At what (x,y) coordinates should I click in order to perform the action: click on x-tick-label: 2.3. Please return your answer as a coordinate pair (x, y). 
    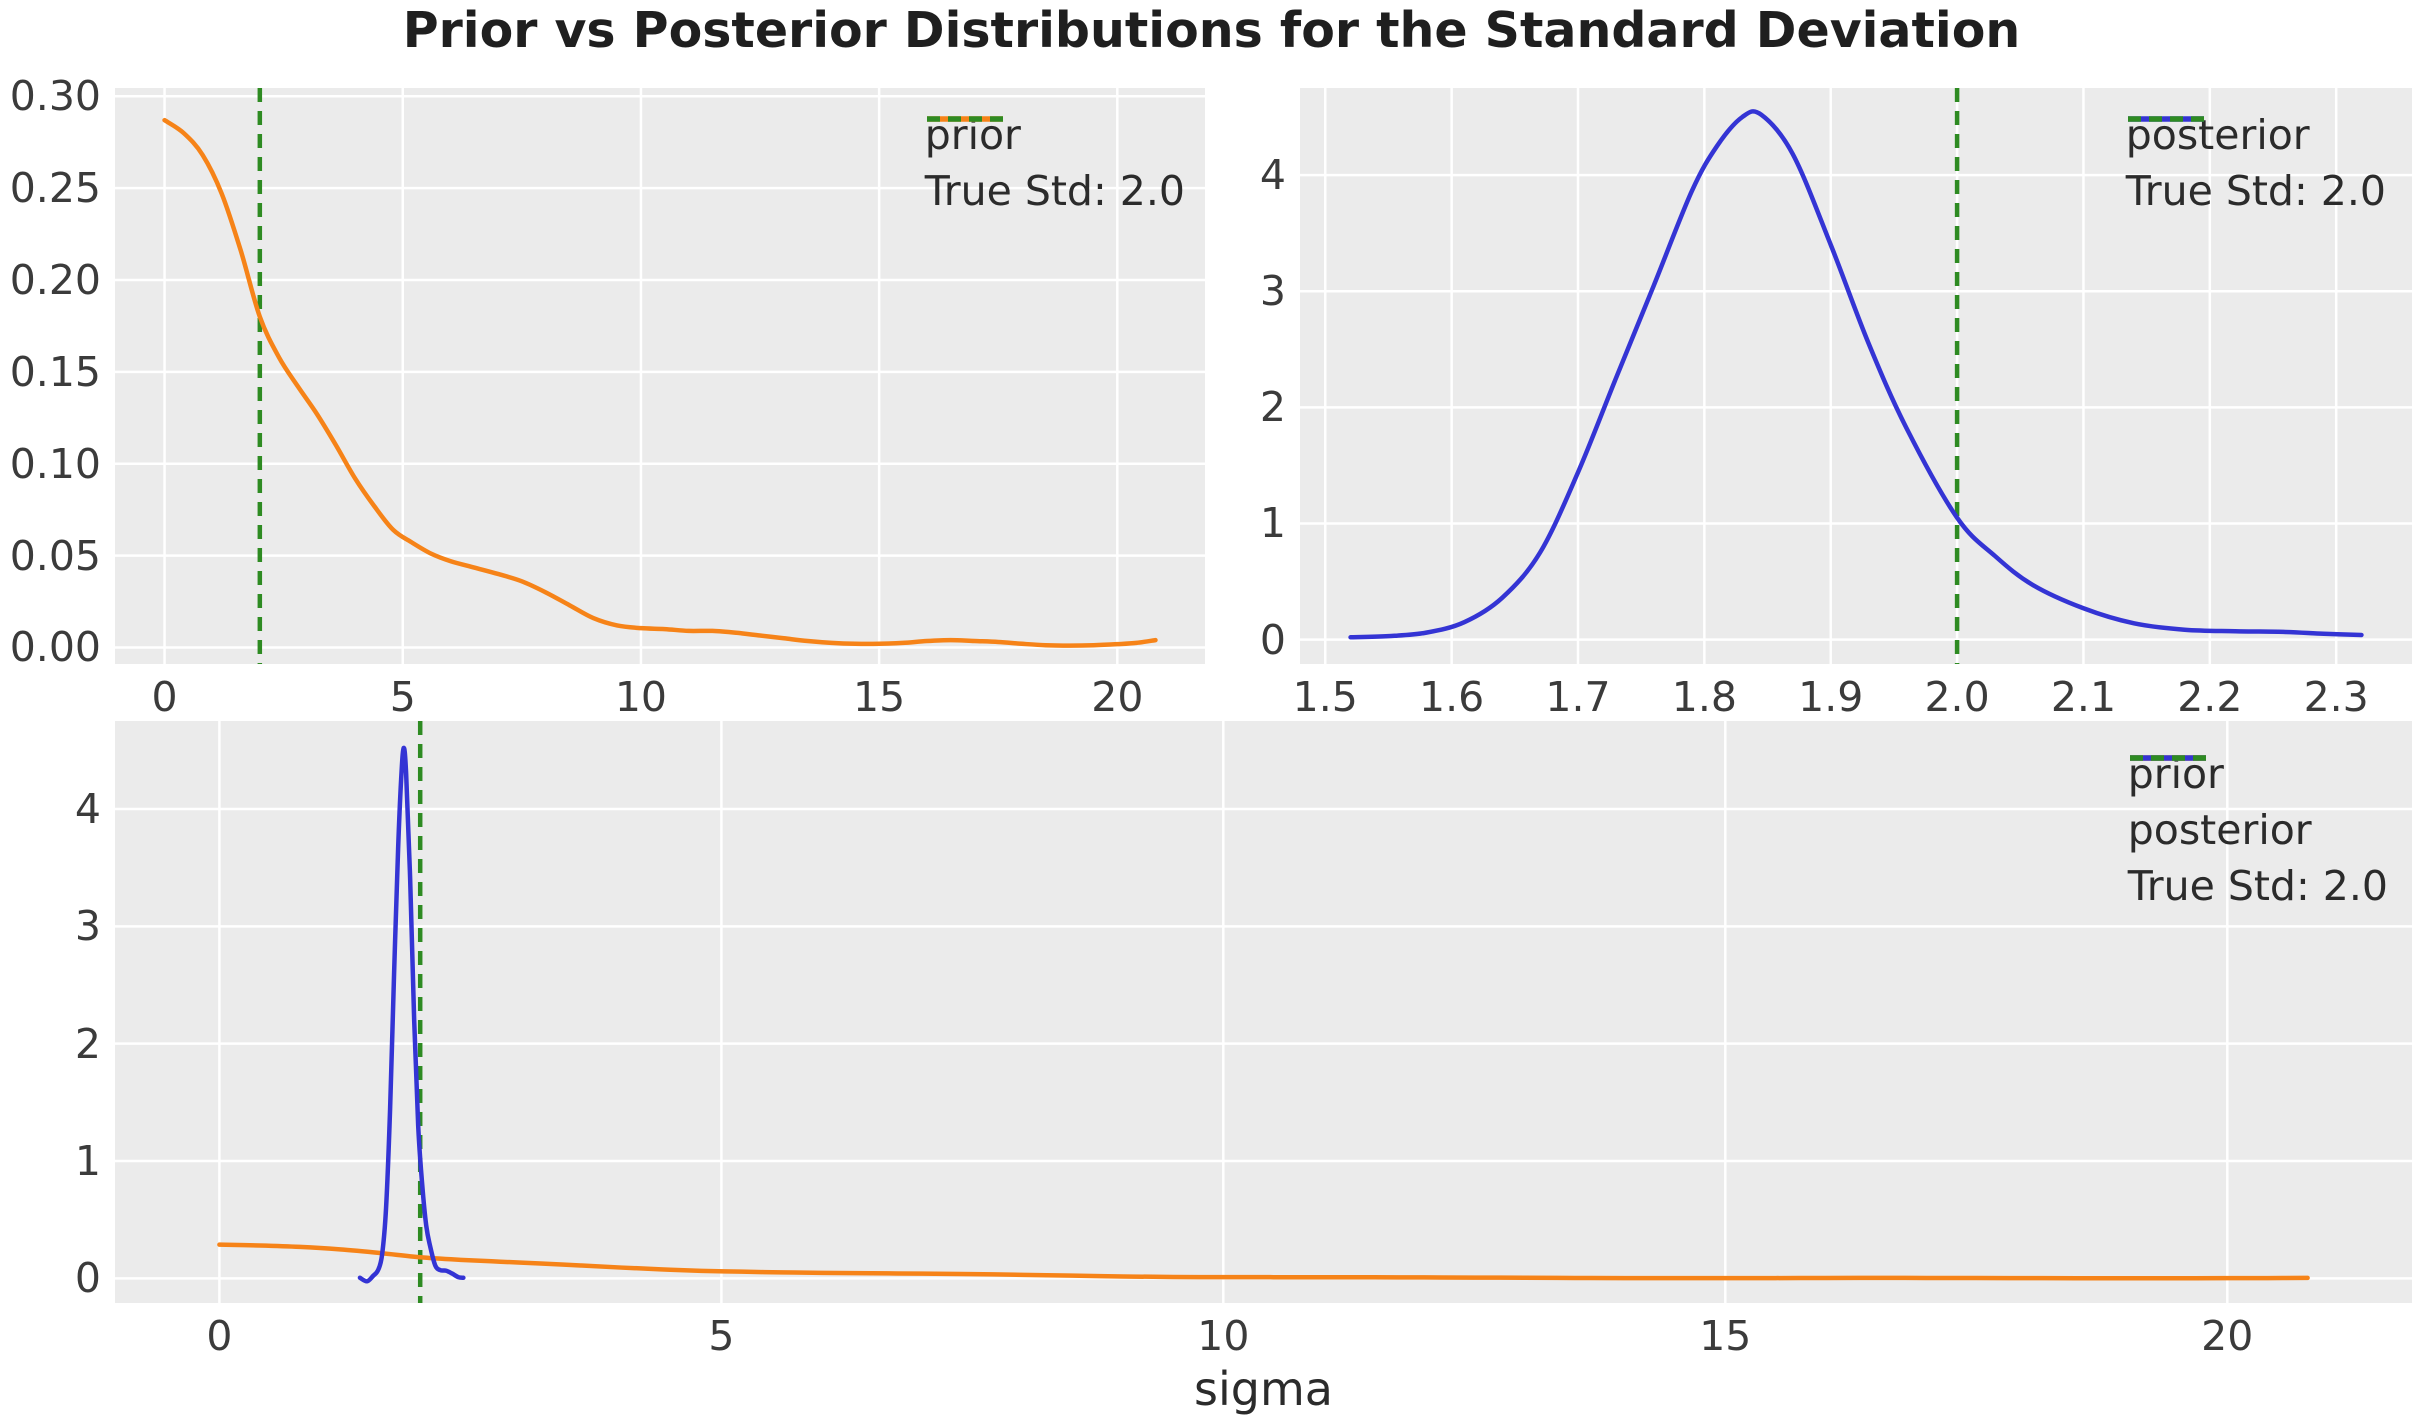
    Looking at the image, I should click on (2336, 697).